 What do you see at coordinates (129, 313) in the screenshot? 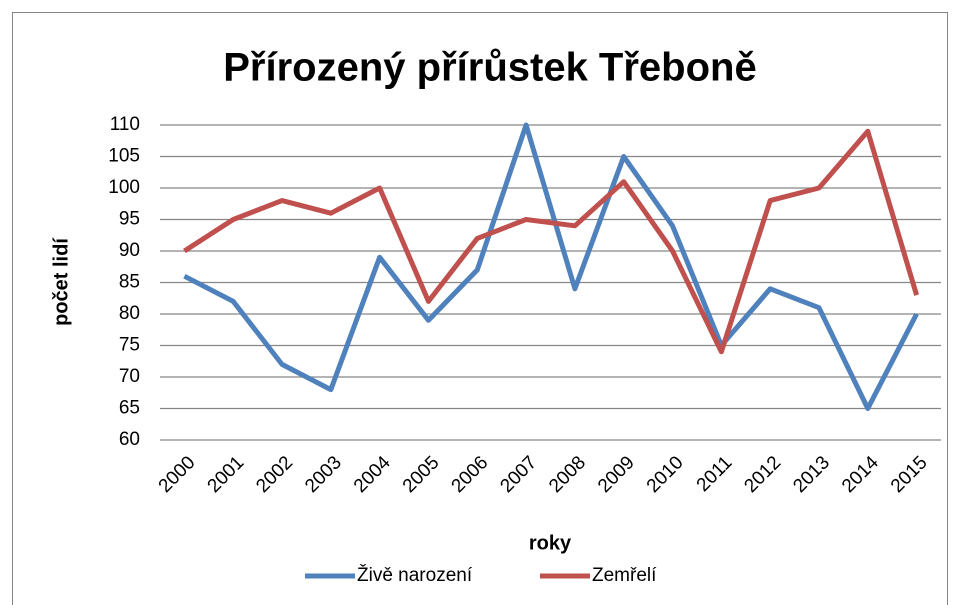
I see `y-tick-label: 80` at bounding box center [129, 313].